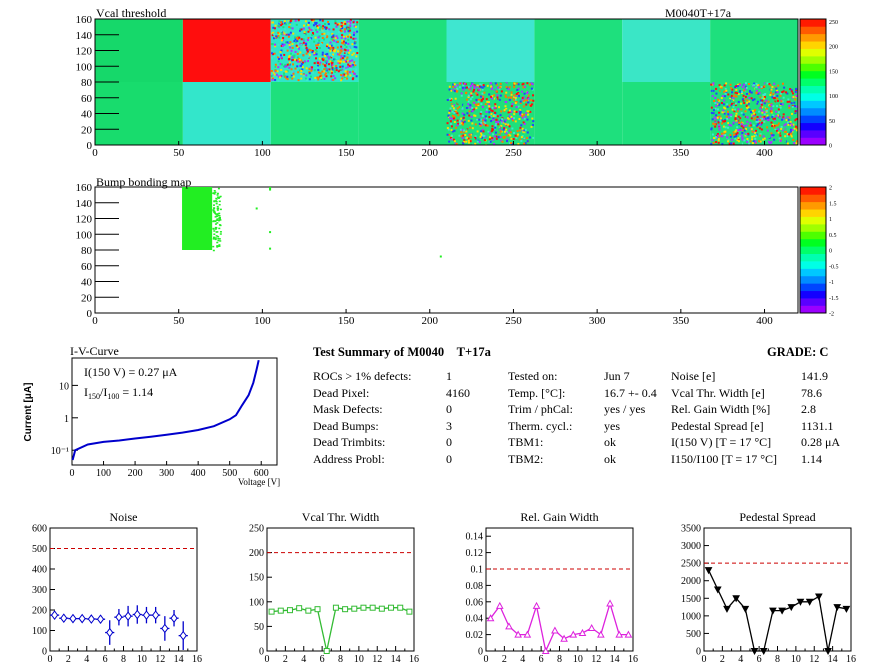  Describe the element at coordinates (261, 652) in the screenshot. I see `chart-vcal-thr-width-ytick-label-0: 0` at that location.